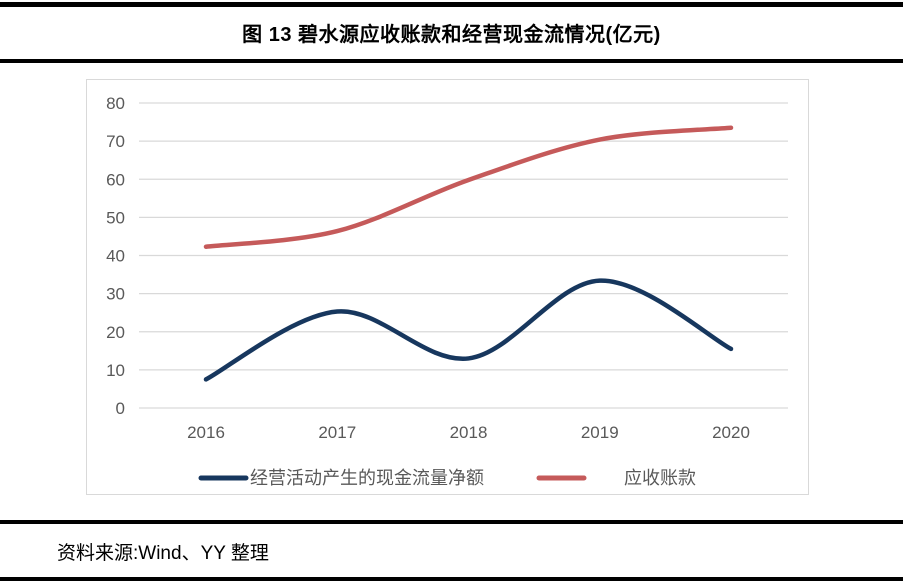 The image size is (903, 585). What do you see at coordinates (163, 553) in the screenshot?
I see `source-note: 资料来源:Wind、YY 整理` at bounding box center [163, 553].